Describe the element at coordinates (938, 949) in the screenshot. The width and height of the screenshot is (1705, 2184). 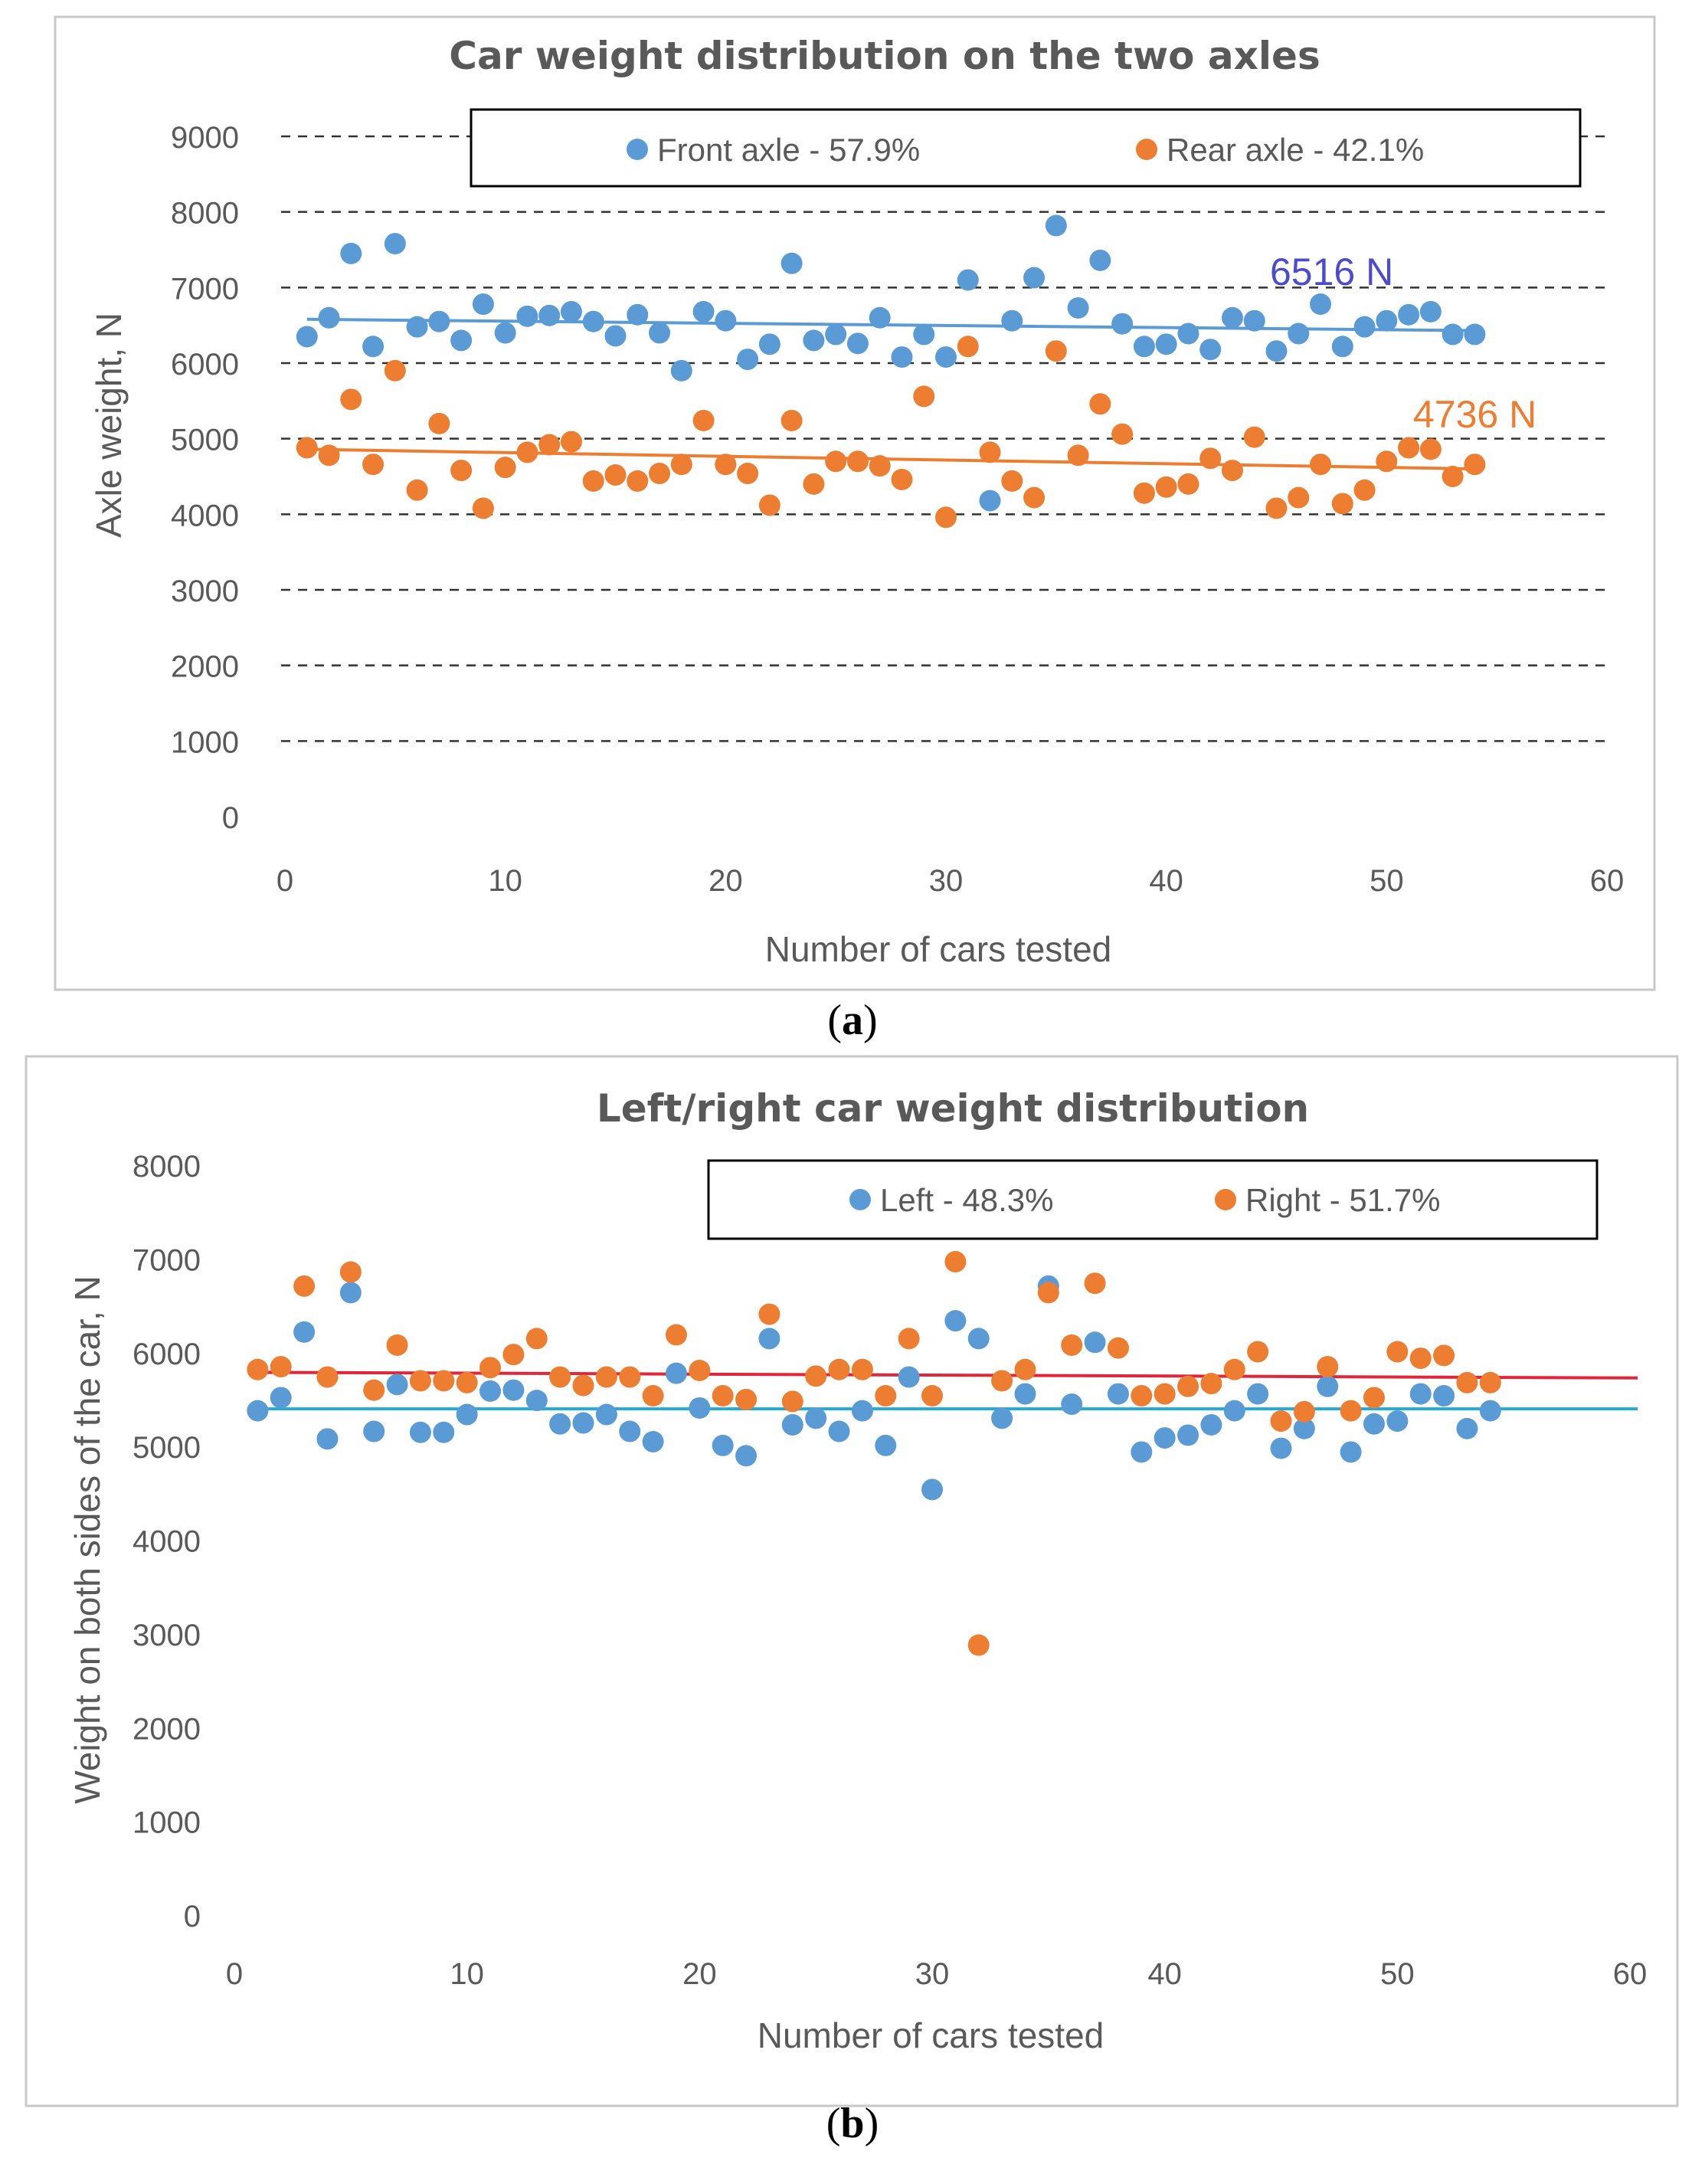
I see `chart-a-x-axis-label: Number of cars tested` at that location.